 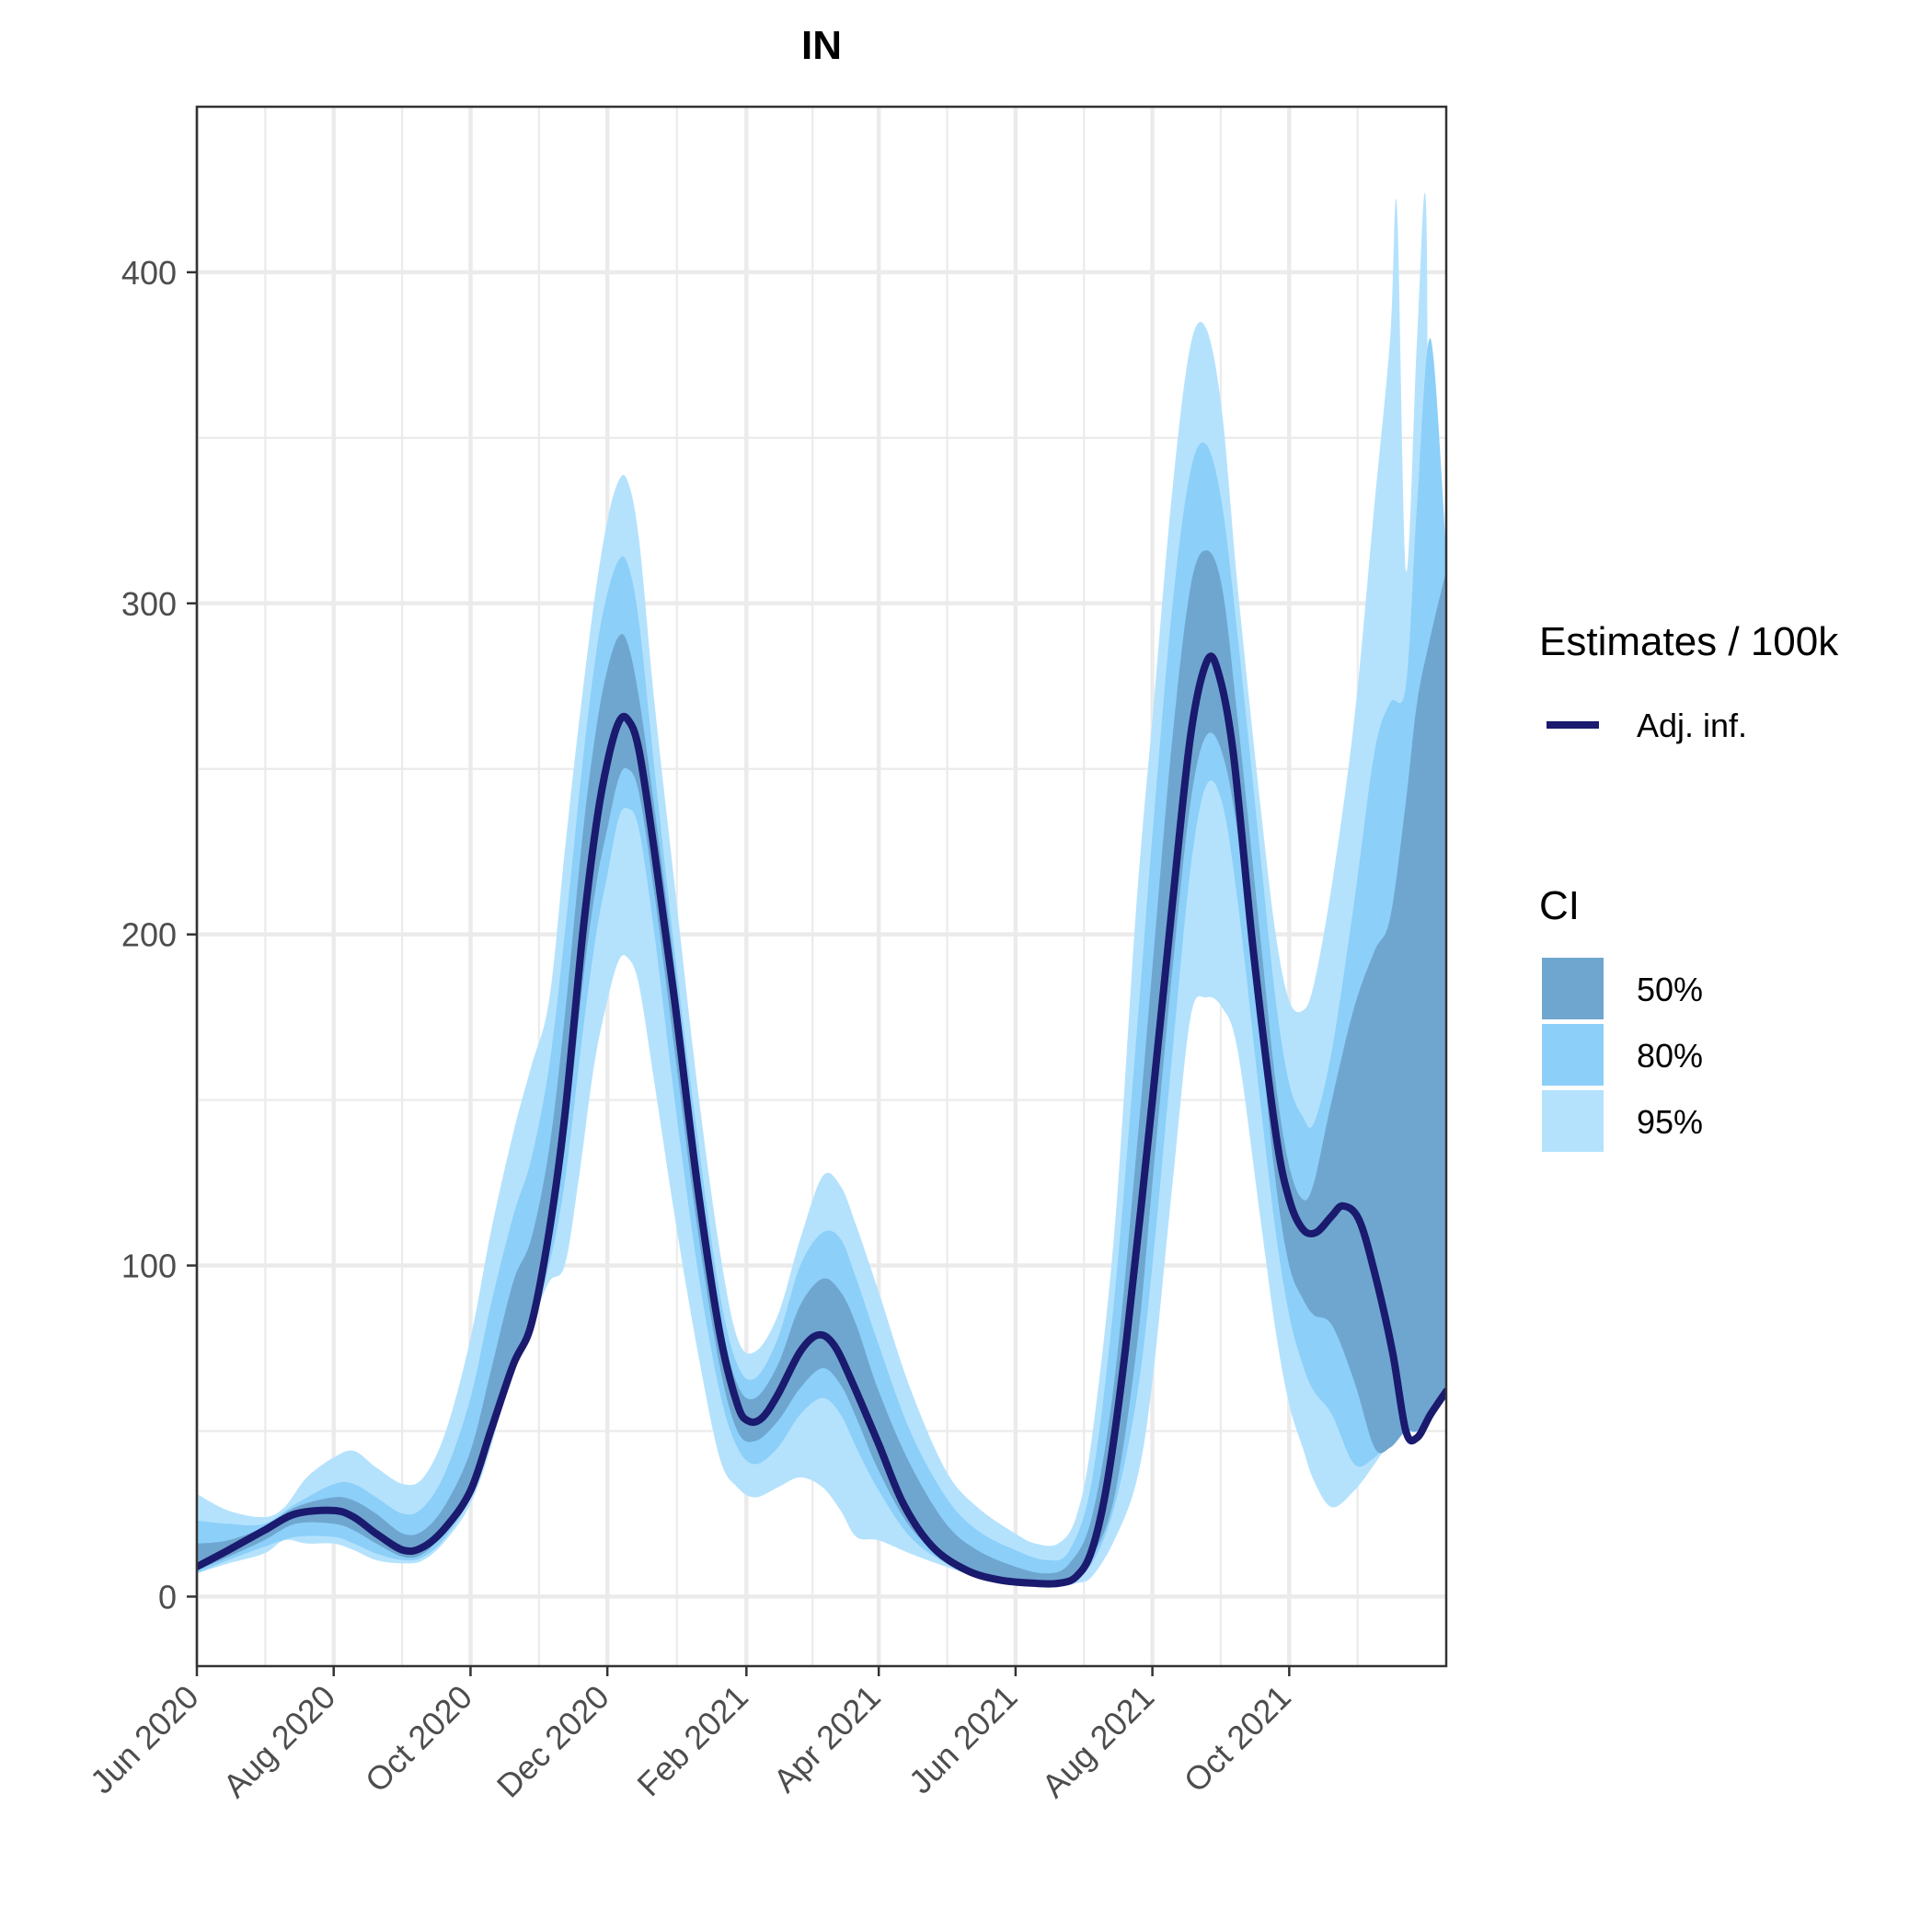 What do you see at coordinates (1573, 1121) in the screenshot?
I see `legend-key-ci95` at bounding box center [1573, 1121].